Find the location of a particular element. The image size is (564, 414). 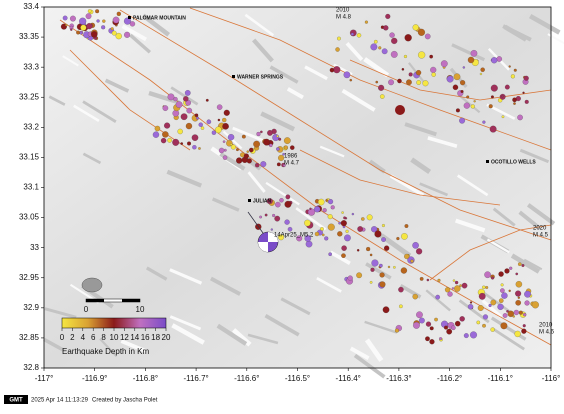

y-tick-label: 32.85 is located at coordinates (29, 337).